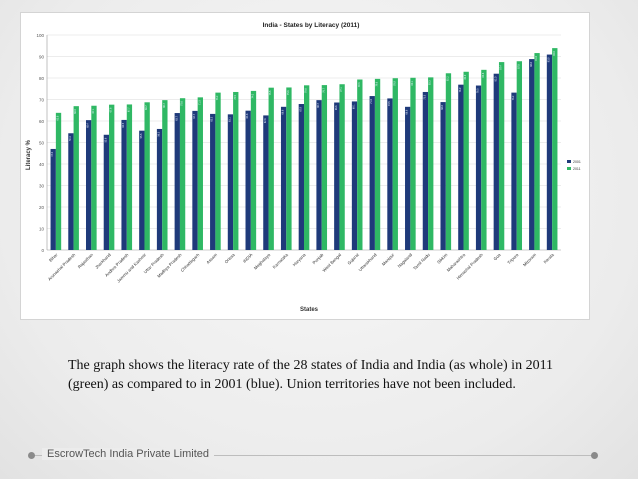 The image size is (638, 479). What do you see at coordinates (164, 104) in the screenshot?
I see `data-label: 69.7` at bounding box center [164, 104].